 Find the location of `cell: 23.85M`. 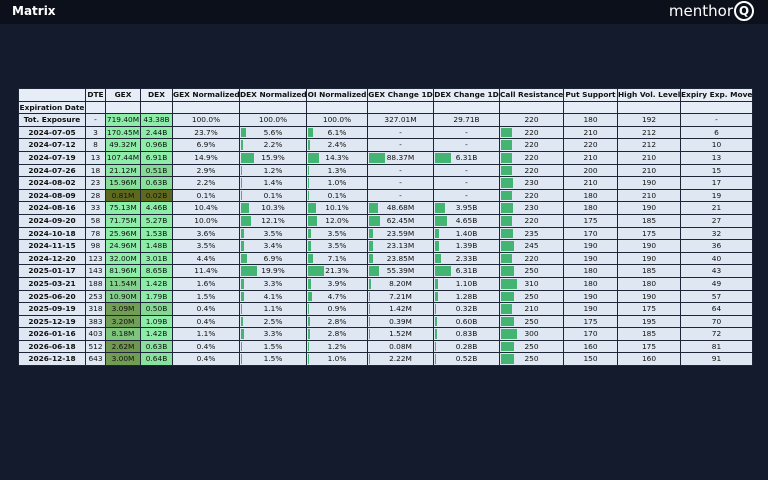

cell: 23.85M is located at coordinates (400, 258).